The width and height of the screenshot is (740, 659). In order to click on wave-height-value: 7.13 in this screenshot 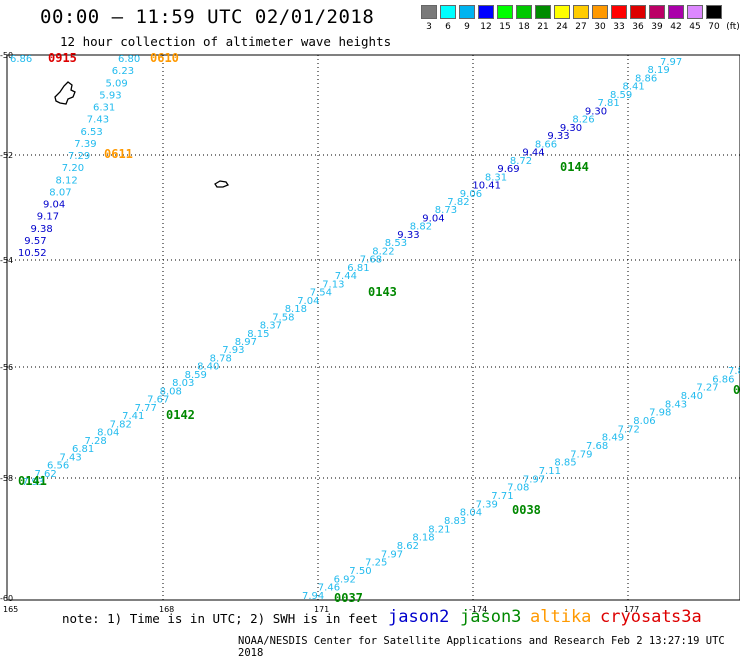, I will do `click(333, 284)`.